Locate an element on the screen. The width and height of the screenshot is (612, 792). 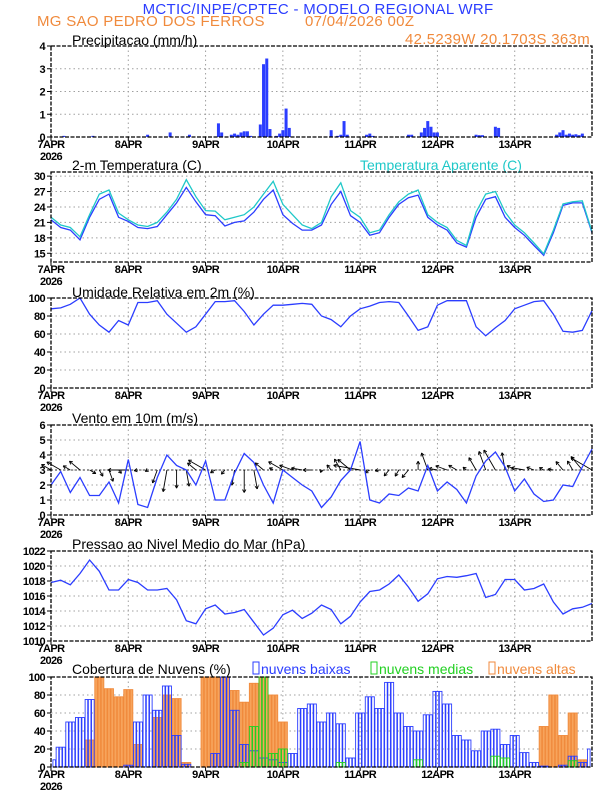
clouds-plot-frame is located at coordinates (321, 722).